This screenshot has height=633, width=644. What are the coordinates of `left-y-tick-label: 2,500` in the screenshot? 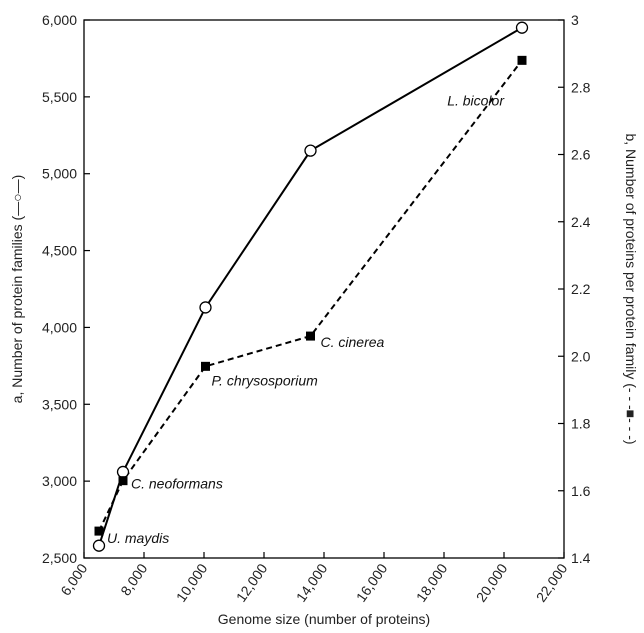 It's located at (59, 558).